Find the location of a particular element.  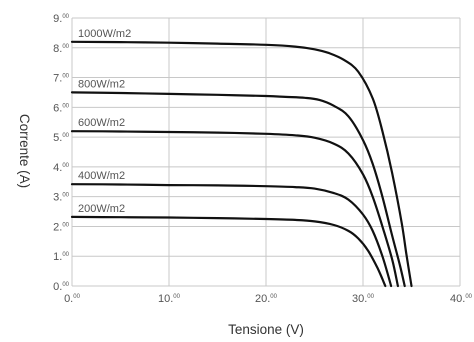

x-tick-labels: 0.00 10.00 20.00 30.00 40.00 is located at coordinates (268, 299).